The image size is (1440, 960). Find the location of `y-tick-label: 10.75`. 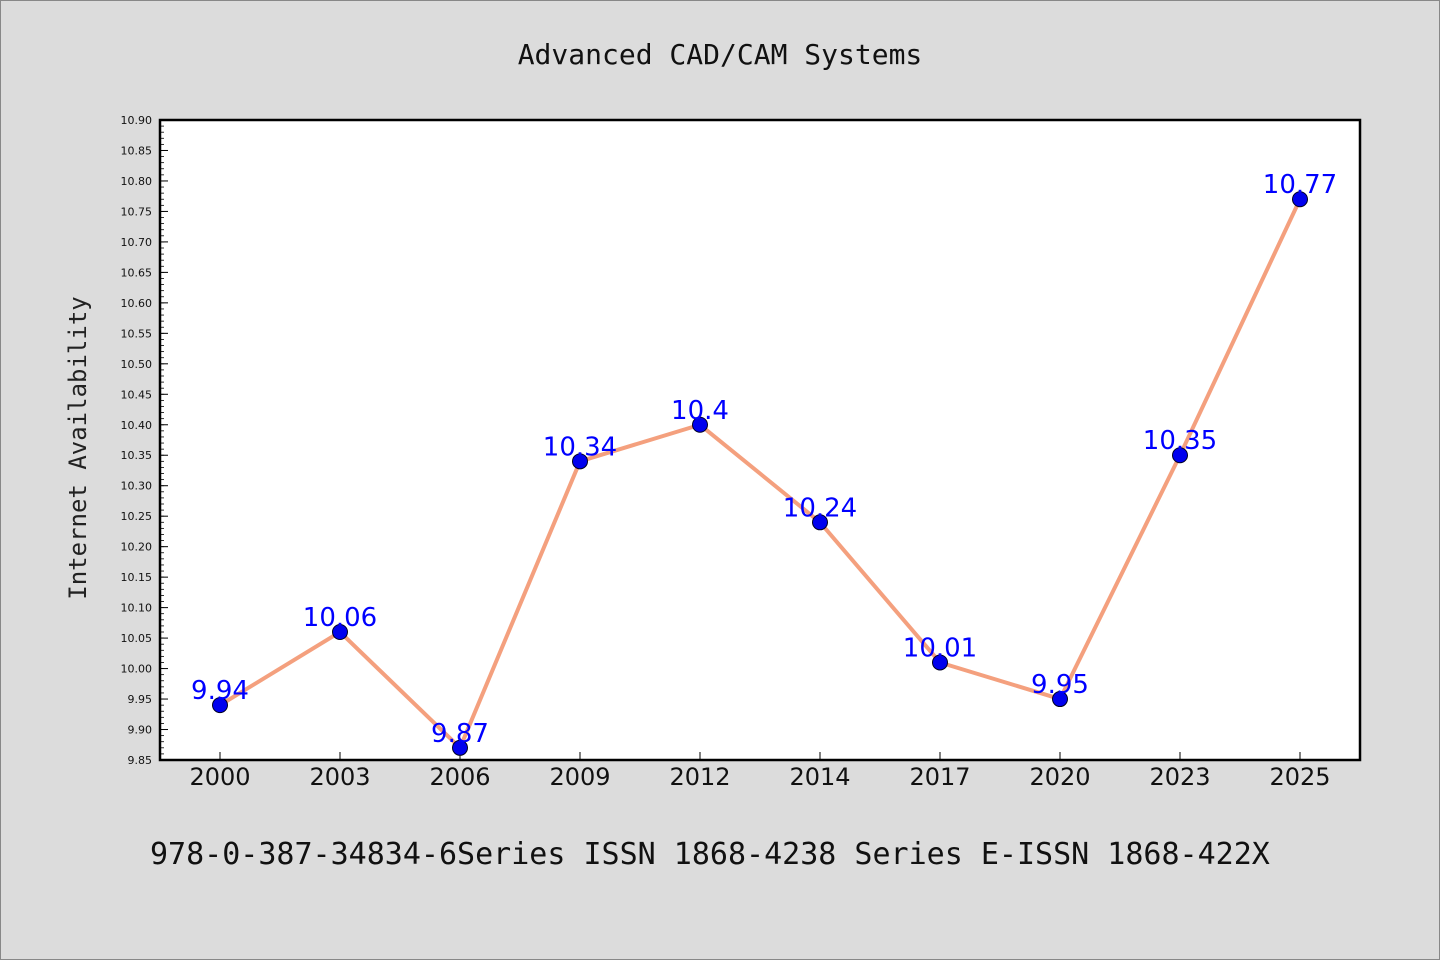

y-tick-label: 10.75 is located at coordinates (137, 211).